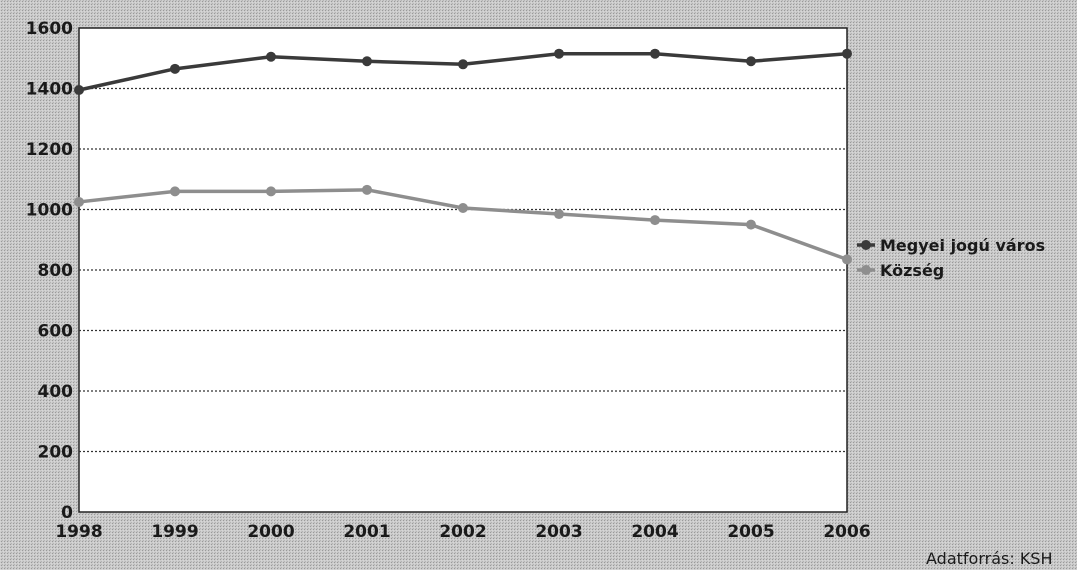 The height and width of the screenshot is (570, 1077). What do you see at coordinates (56, 271) in the screenshot?
I see `y-tick-label: 800` at bounding box center [56, 271].